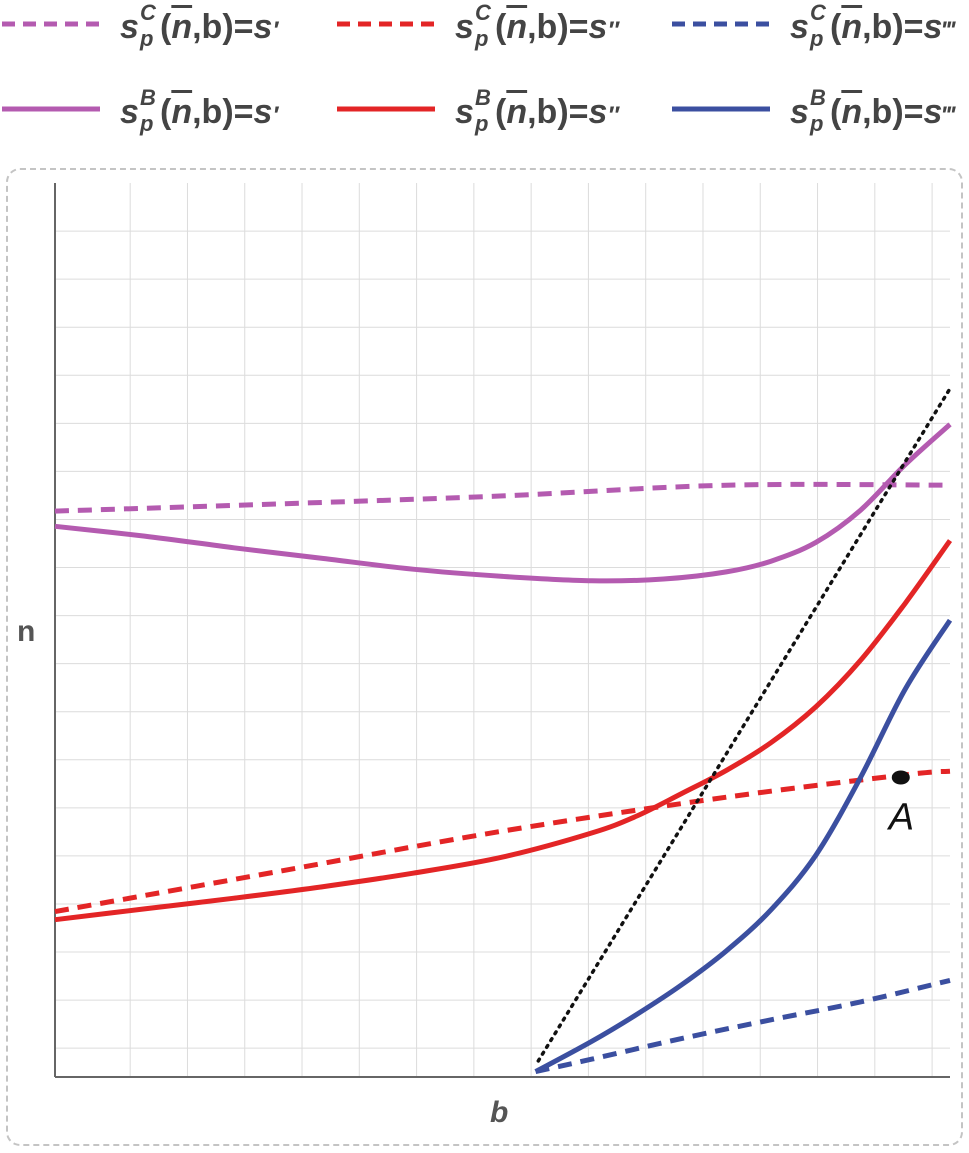 This screenshot has width=969, height=1153. I want to click on y-axis-label: n, so click(26, 631).